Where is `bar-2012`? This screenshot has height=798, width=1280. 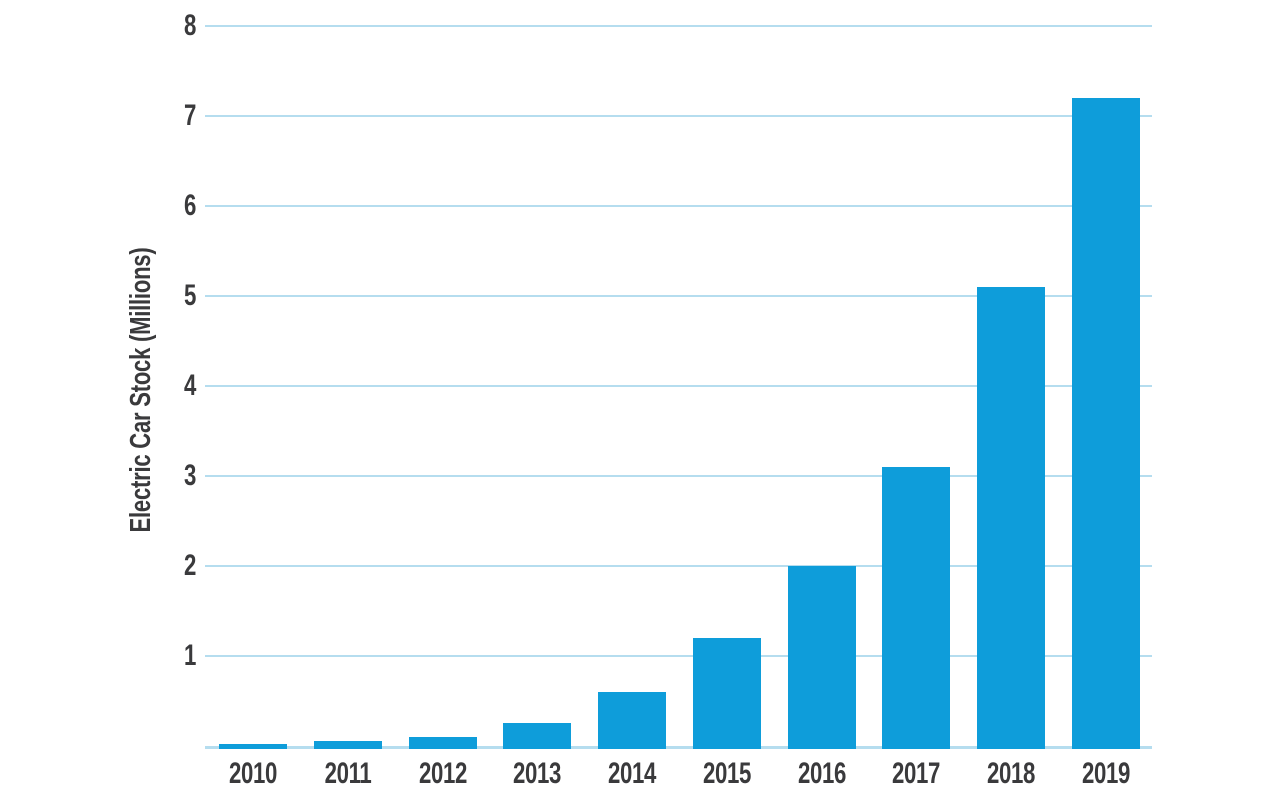
bar-2012 is located at coordinates (443, 743).